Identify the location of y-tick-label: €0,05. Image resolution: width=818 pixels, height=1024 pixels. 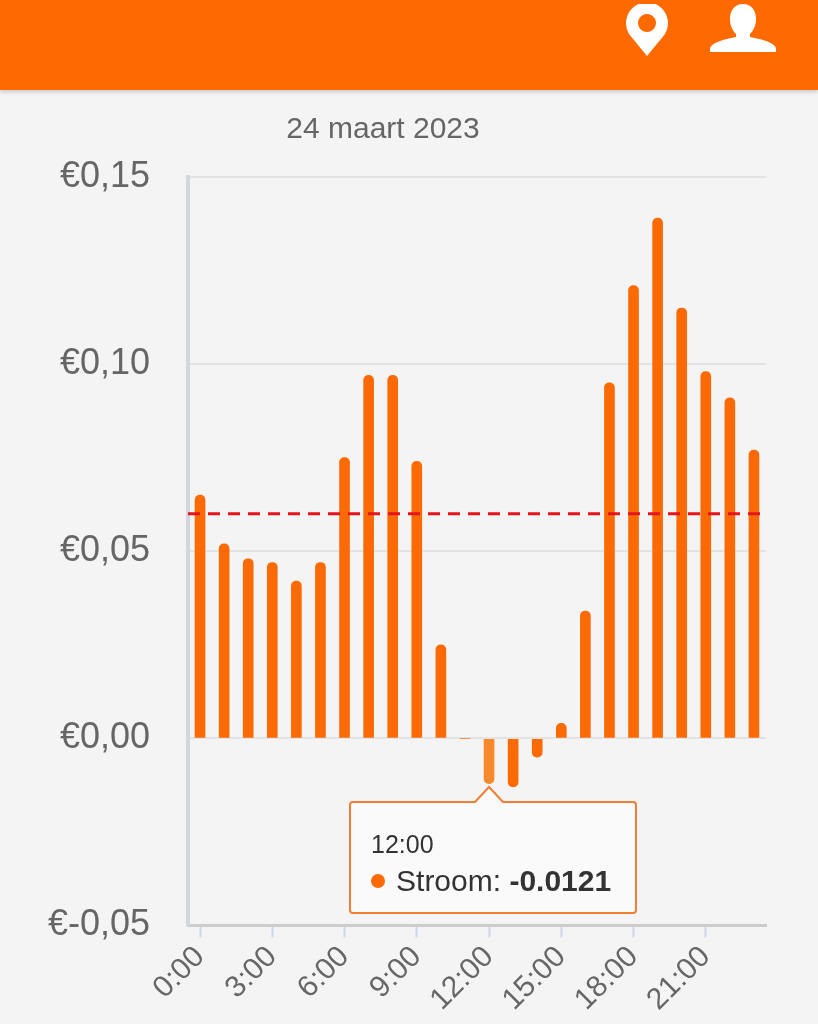
(104, 549).